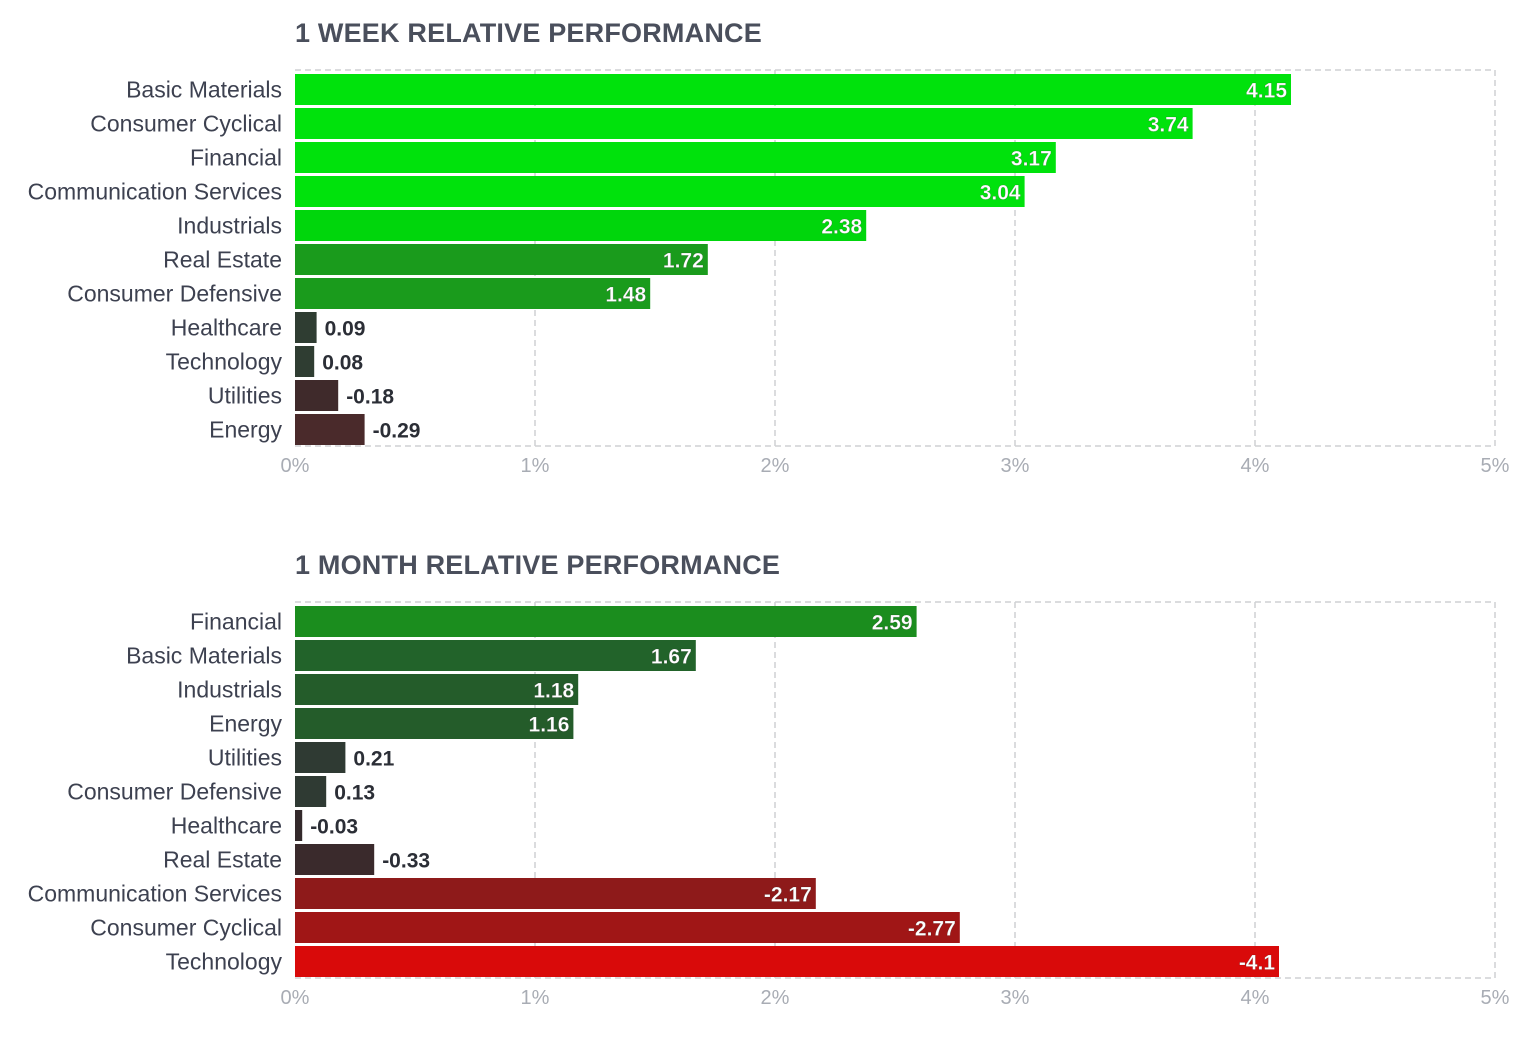  Describe the element at coordinates (373, 759) in the screenshot. I see `value-label: 0.21` at that location.